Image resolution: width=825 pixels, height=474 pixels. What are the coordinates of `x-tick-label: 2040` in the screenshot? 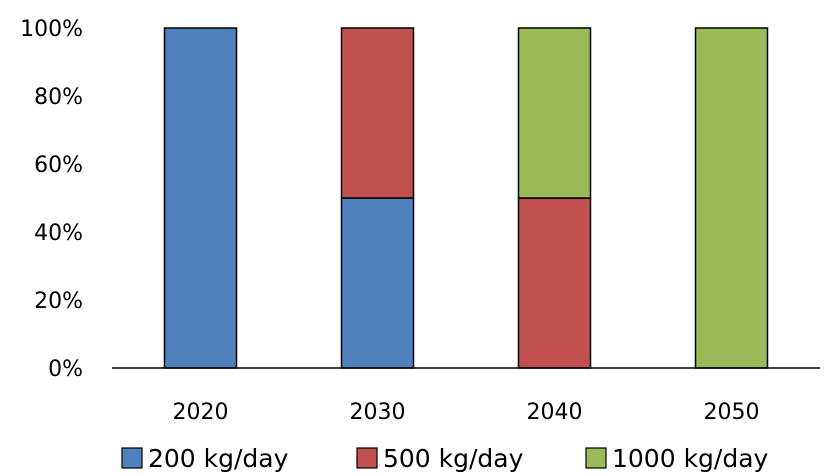 It's located at (555, 412).